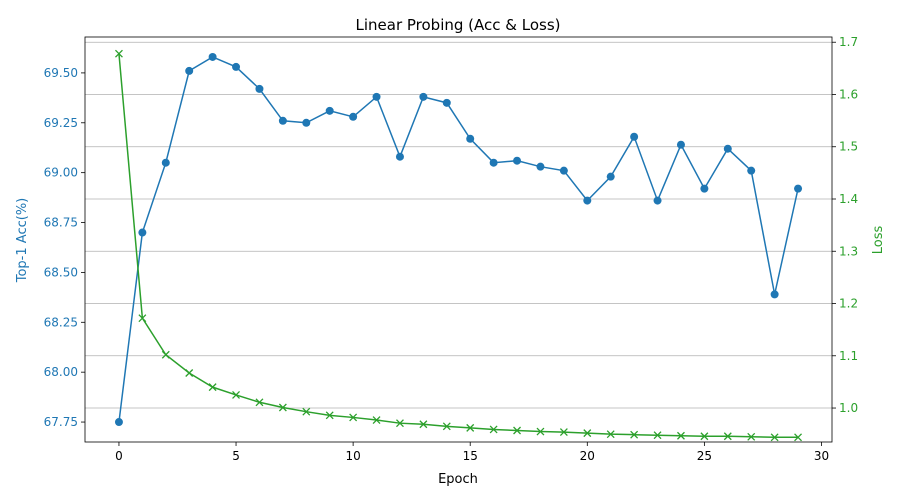  Describe the element at coordinates (352, 456) in the screenshot. I see `x-tick-label: 10` at that location.